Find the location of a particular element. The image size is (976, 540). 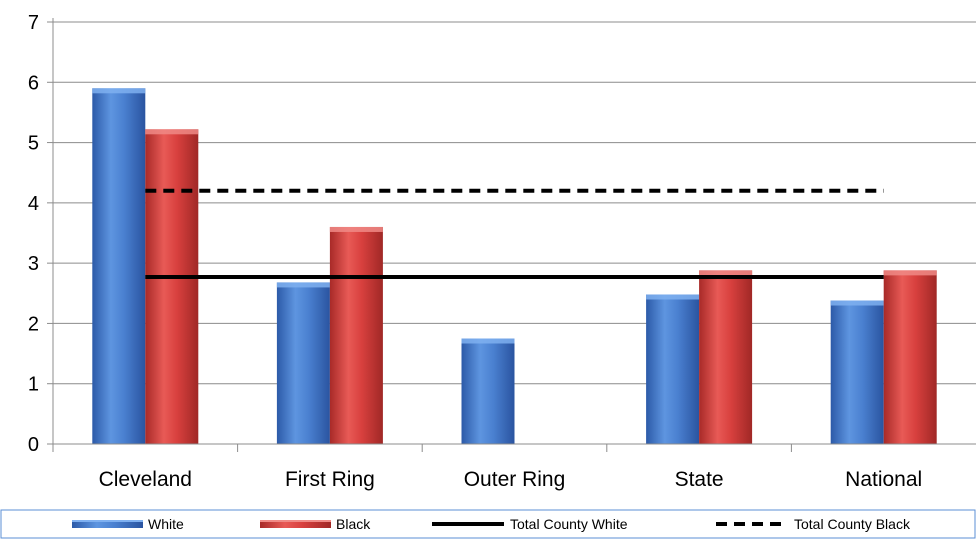

x-category-label: National is located at coordinates (883, 479).